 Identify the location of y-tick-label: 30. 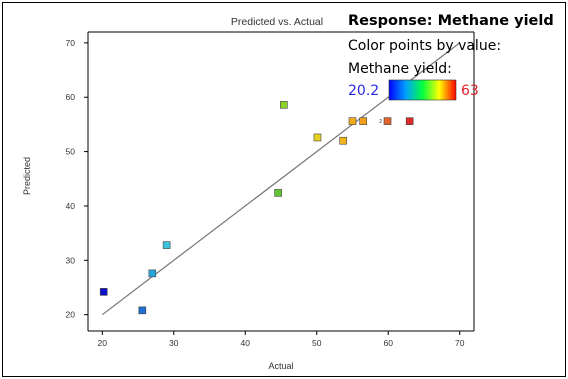
(71, 260).